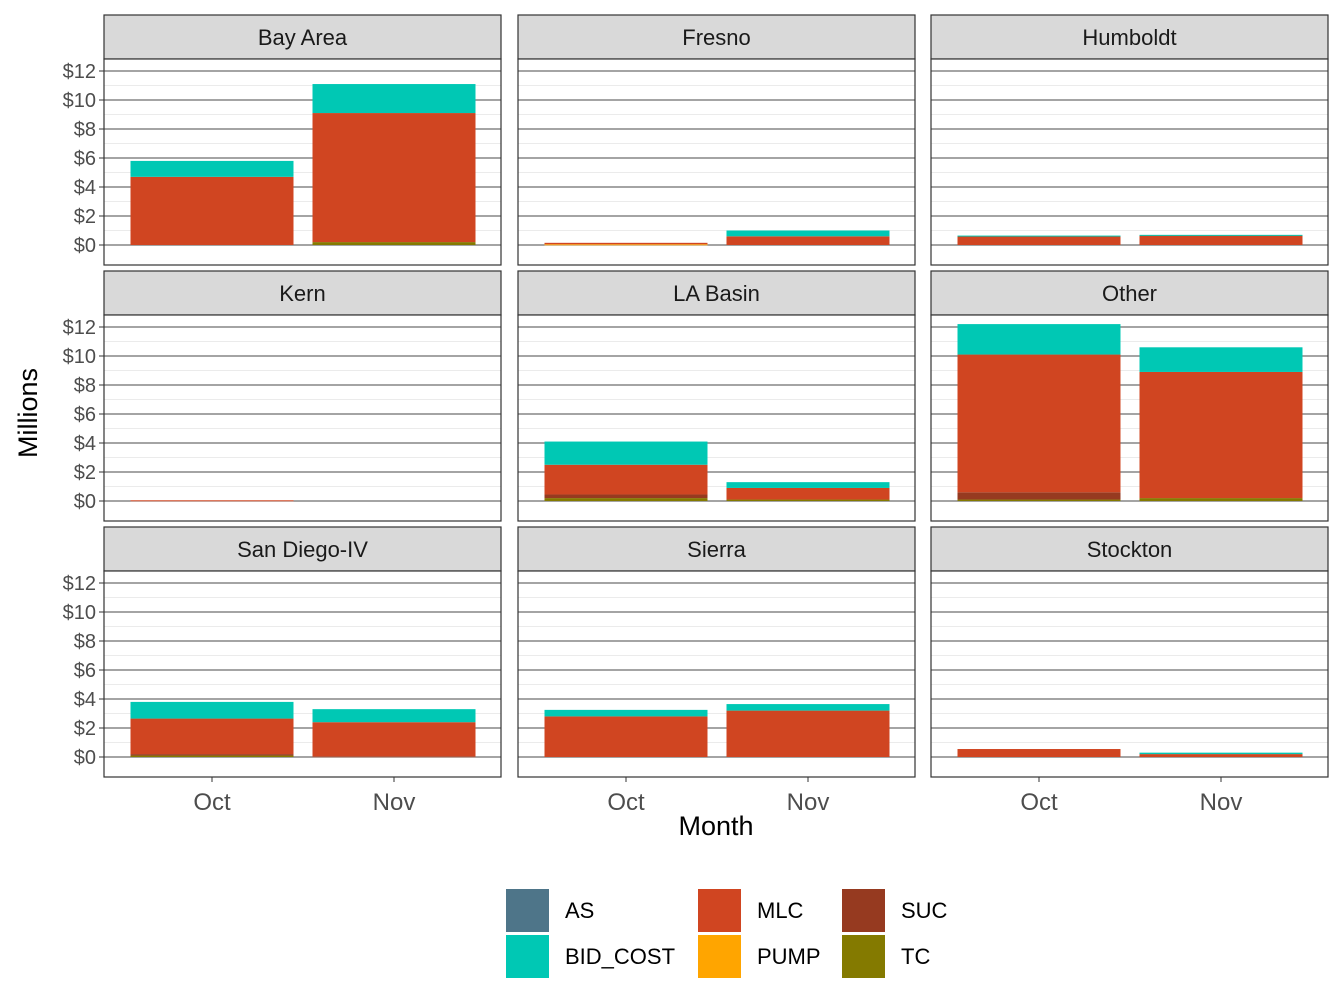 This screenshot has height=1008, width=1344. I want to click on bar-la-basin-nov-tc, so click(808, 500).